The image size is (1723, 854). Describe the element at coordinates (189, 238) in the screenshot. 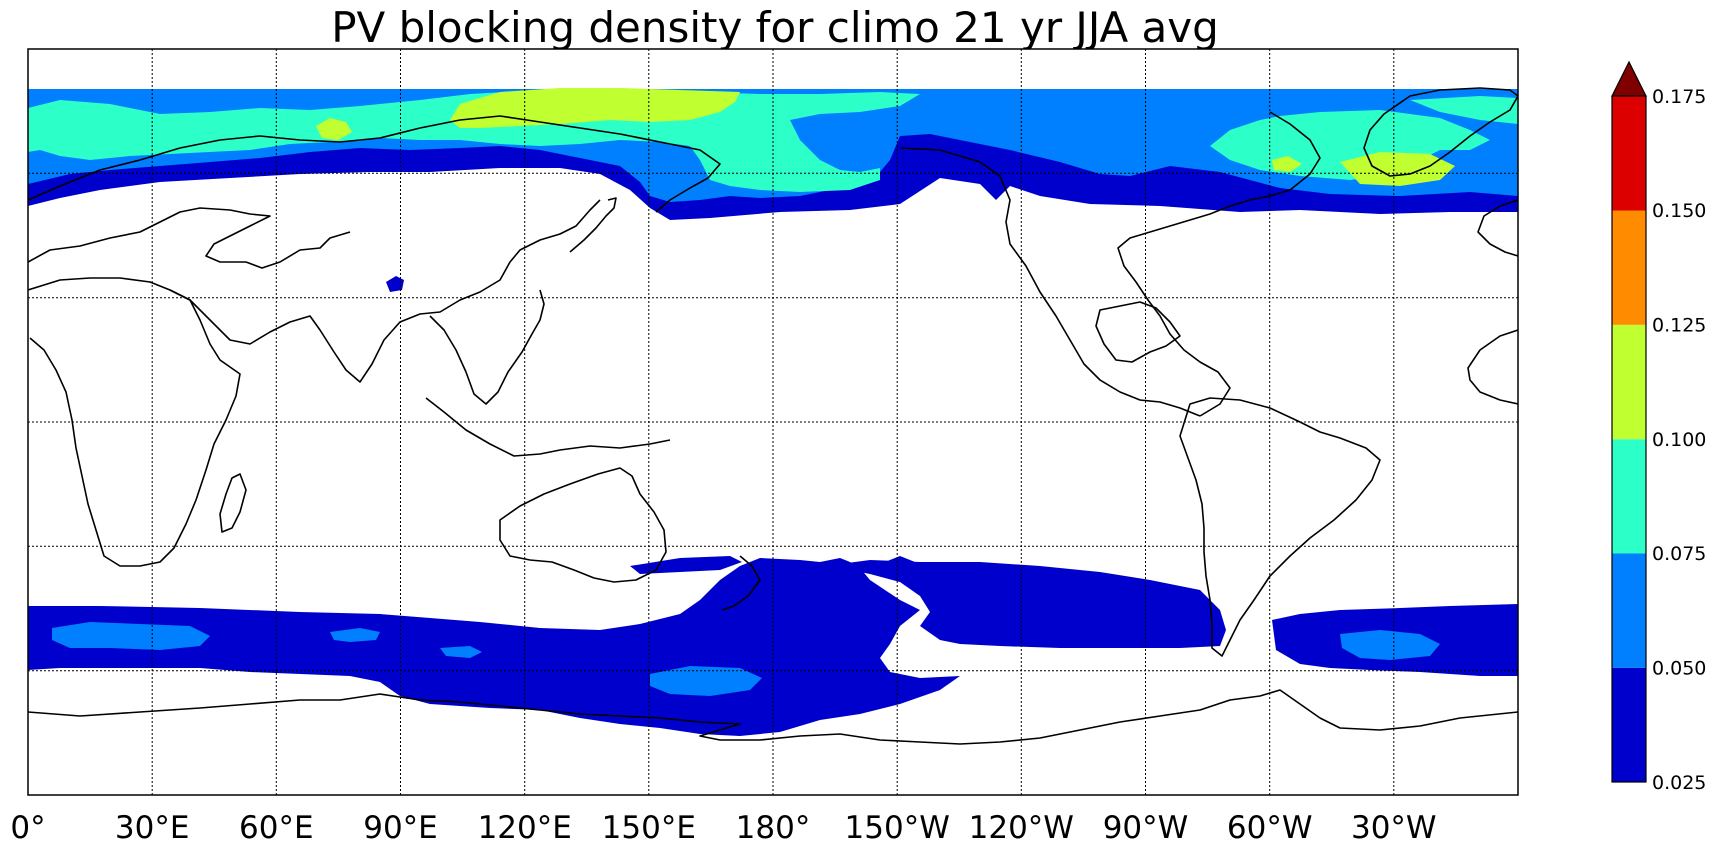

I see `coast-europe` at that location.